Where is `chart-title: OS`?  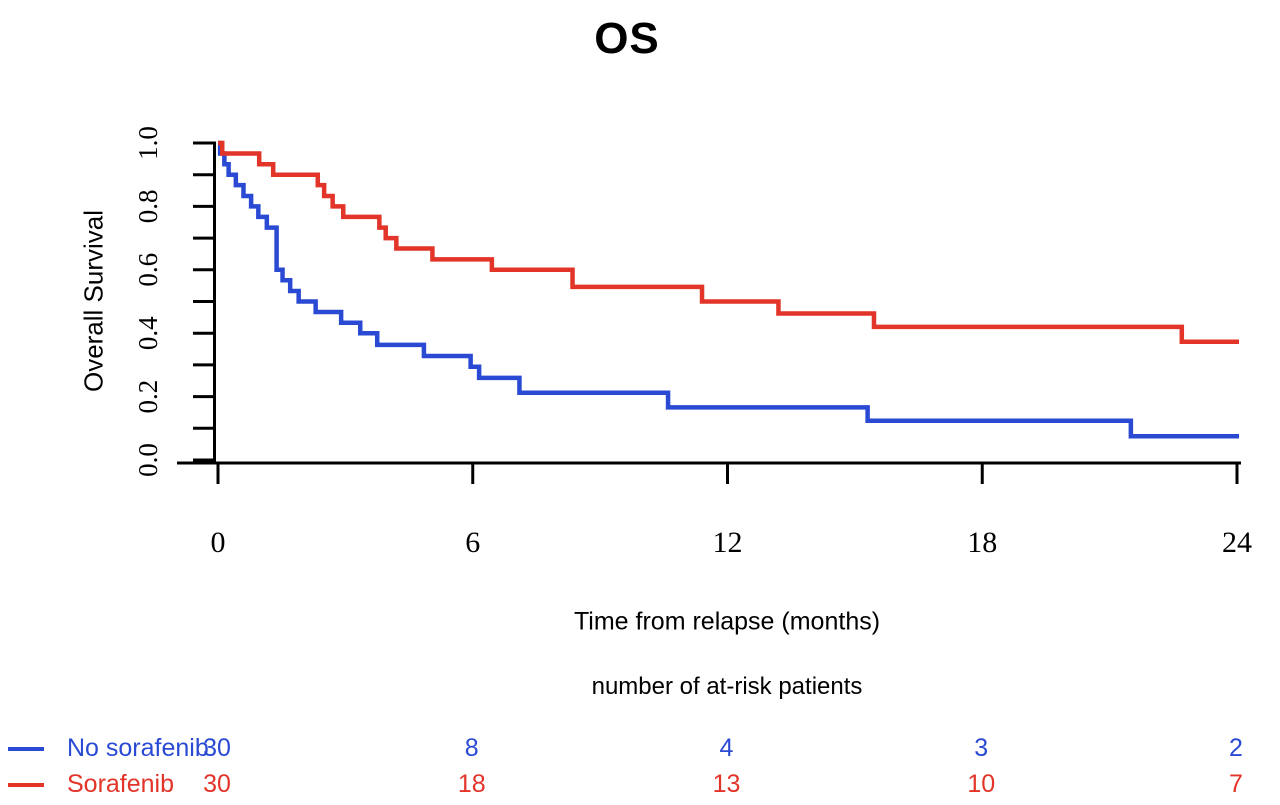 chart-title: OS is located at coordinates (627, 38).